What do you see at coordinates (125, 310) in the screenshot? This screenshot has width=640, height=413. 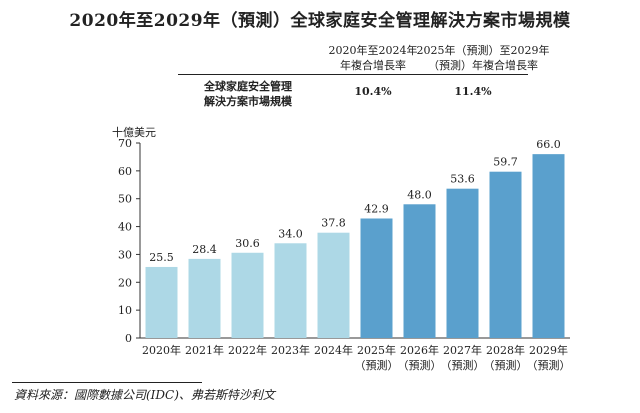 I see `y-tick-label: 10` at bounding box center [125, 310].